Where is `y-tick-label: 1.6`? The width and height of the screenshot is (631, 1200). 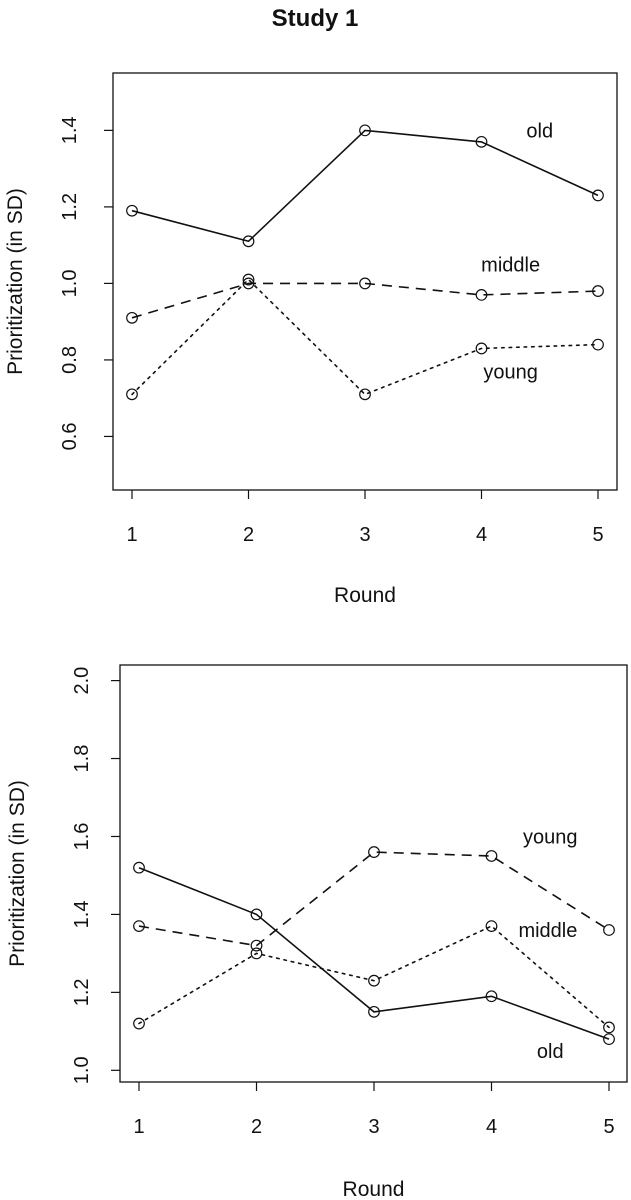 y-tick-label: 1.6 is located at coordinates (82, 837).